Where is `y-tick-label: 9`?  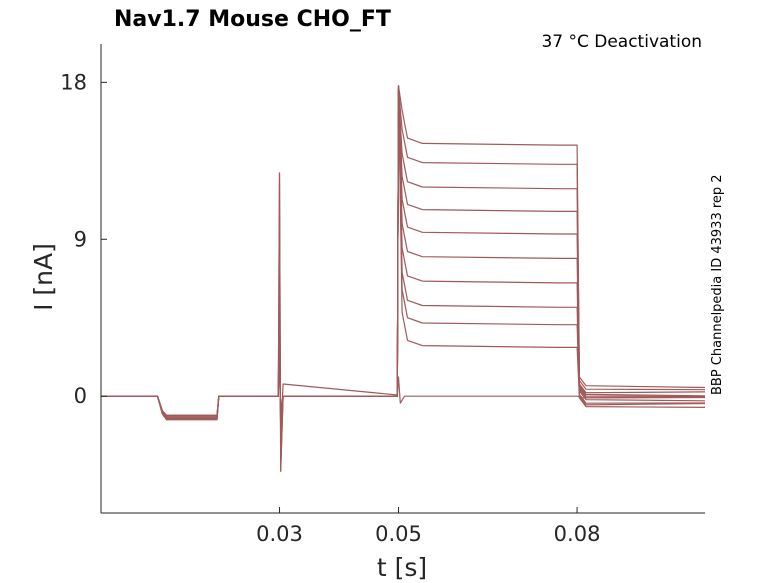
y-tick-label: 9 is located at coordinates (80, 239).